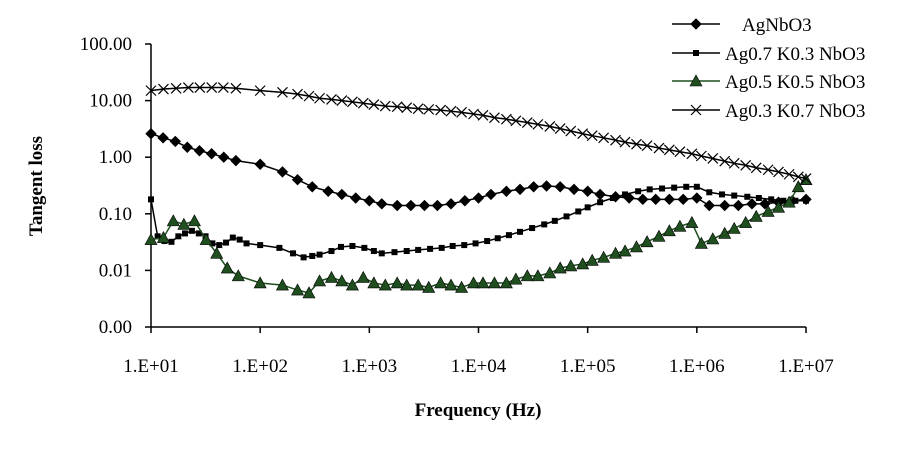 The height and width of the screenshot is (452, 922). What do you see at coordinates (697, 366) in the screenshot?
I see `x-tick-label: 1.E+06` at bounding box center [697, 366].